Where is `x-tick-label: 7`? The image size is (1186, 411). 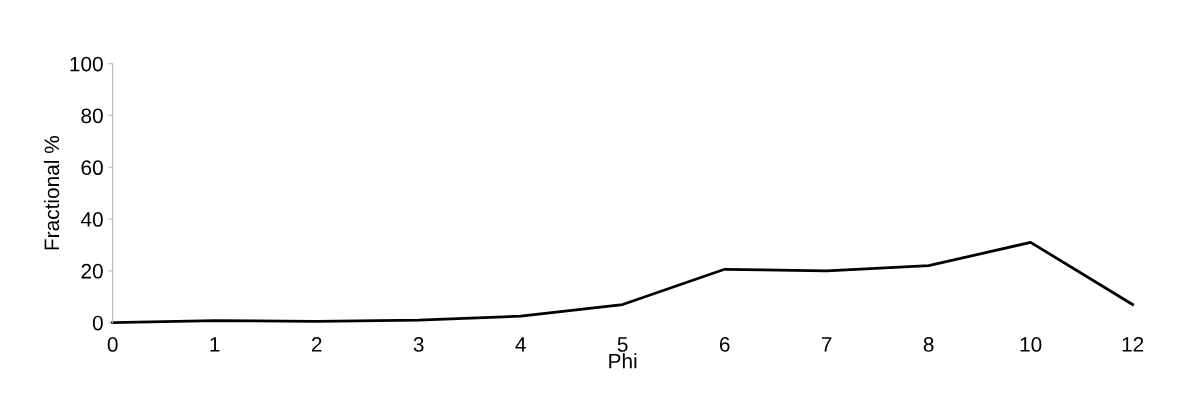
x-tick-label: 7 is located at coordinates (826, 344).